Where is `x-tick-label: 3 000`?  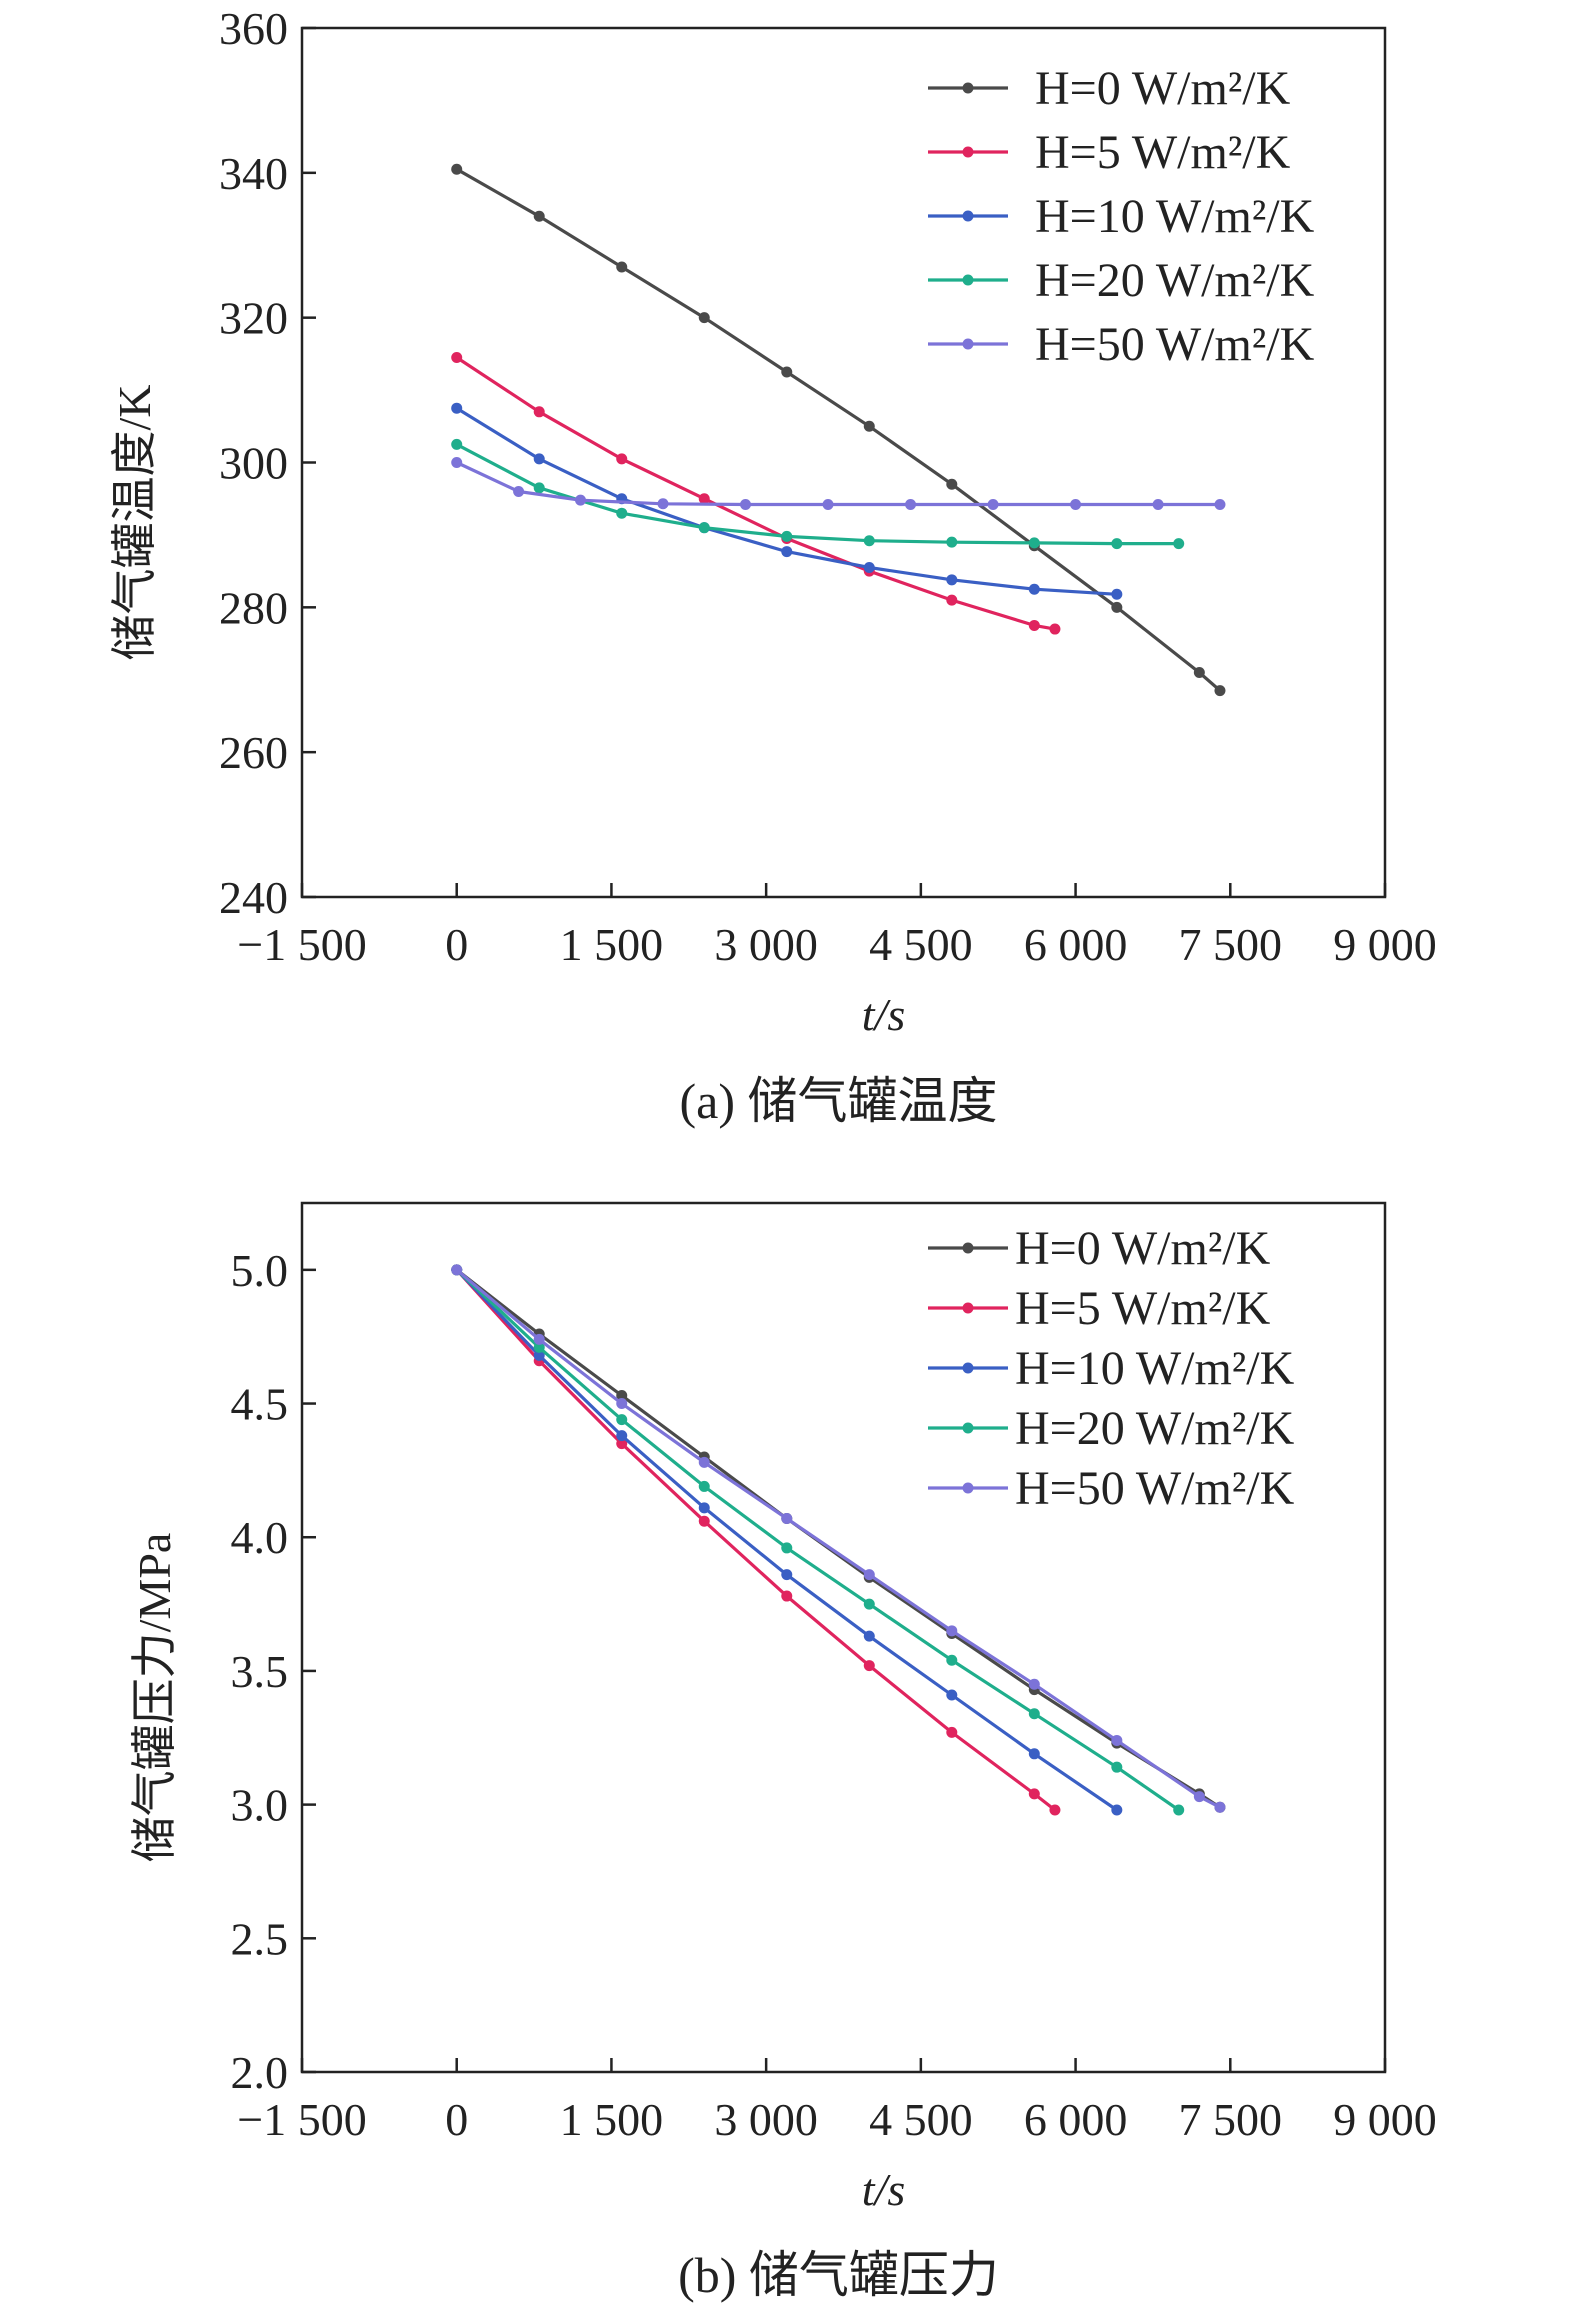
x-tick-label: 3 000 is located at coordinates (766, 944).